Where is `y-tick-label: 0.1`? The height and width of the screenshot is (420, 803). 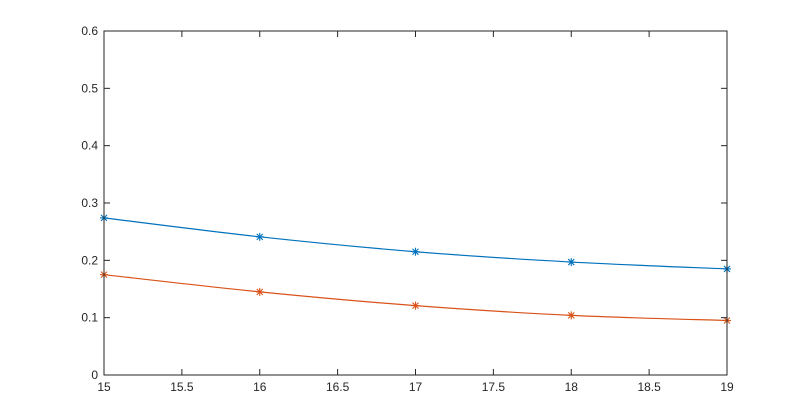
y-tick-label: 0.1 is located at coordinates (89, 318).